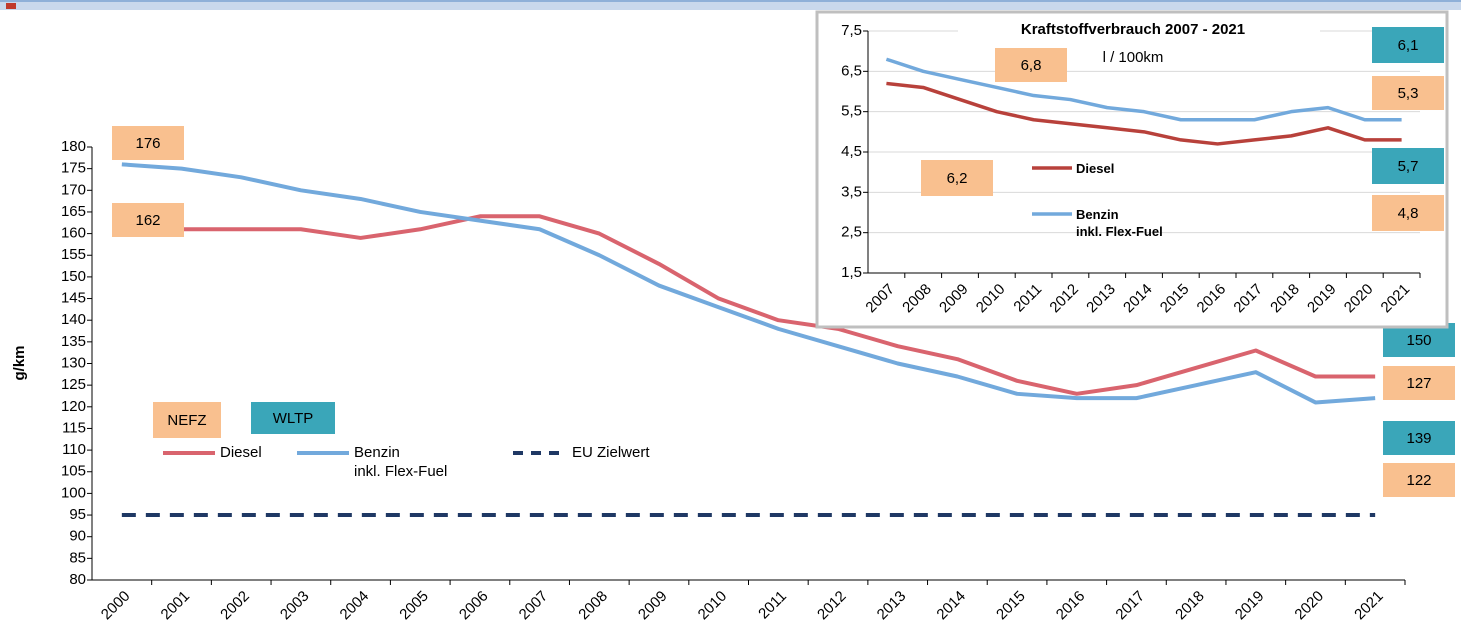 The image size is (1461, 633). What do you see at coordinates (73, 319) in the screenshot?
I see `y-tick-label: 140` at bounding box center [73, 319].